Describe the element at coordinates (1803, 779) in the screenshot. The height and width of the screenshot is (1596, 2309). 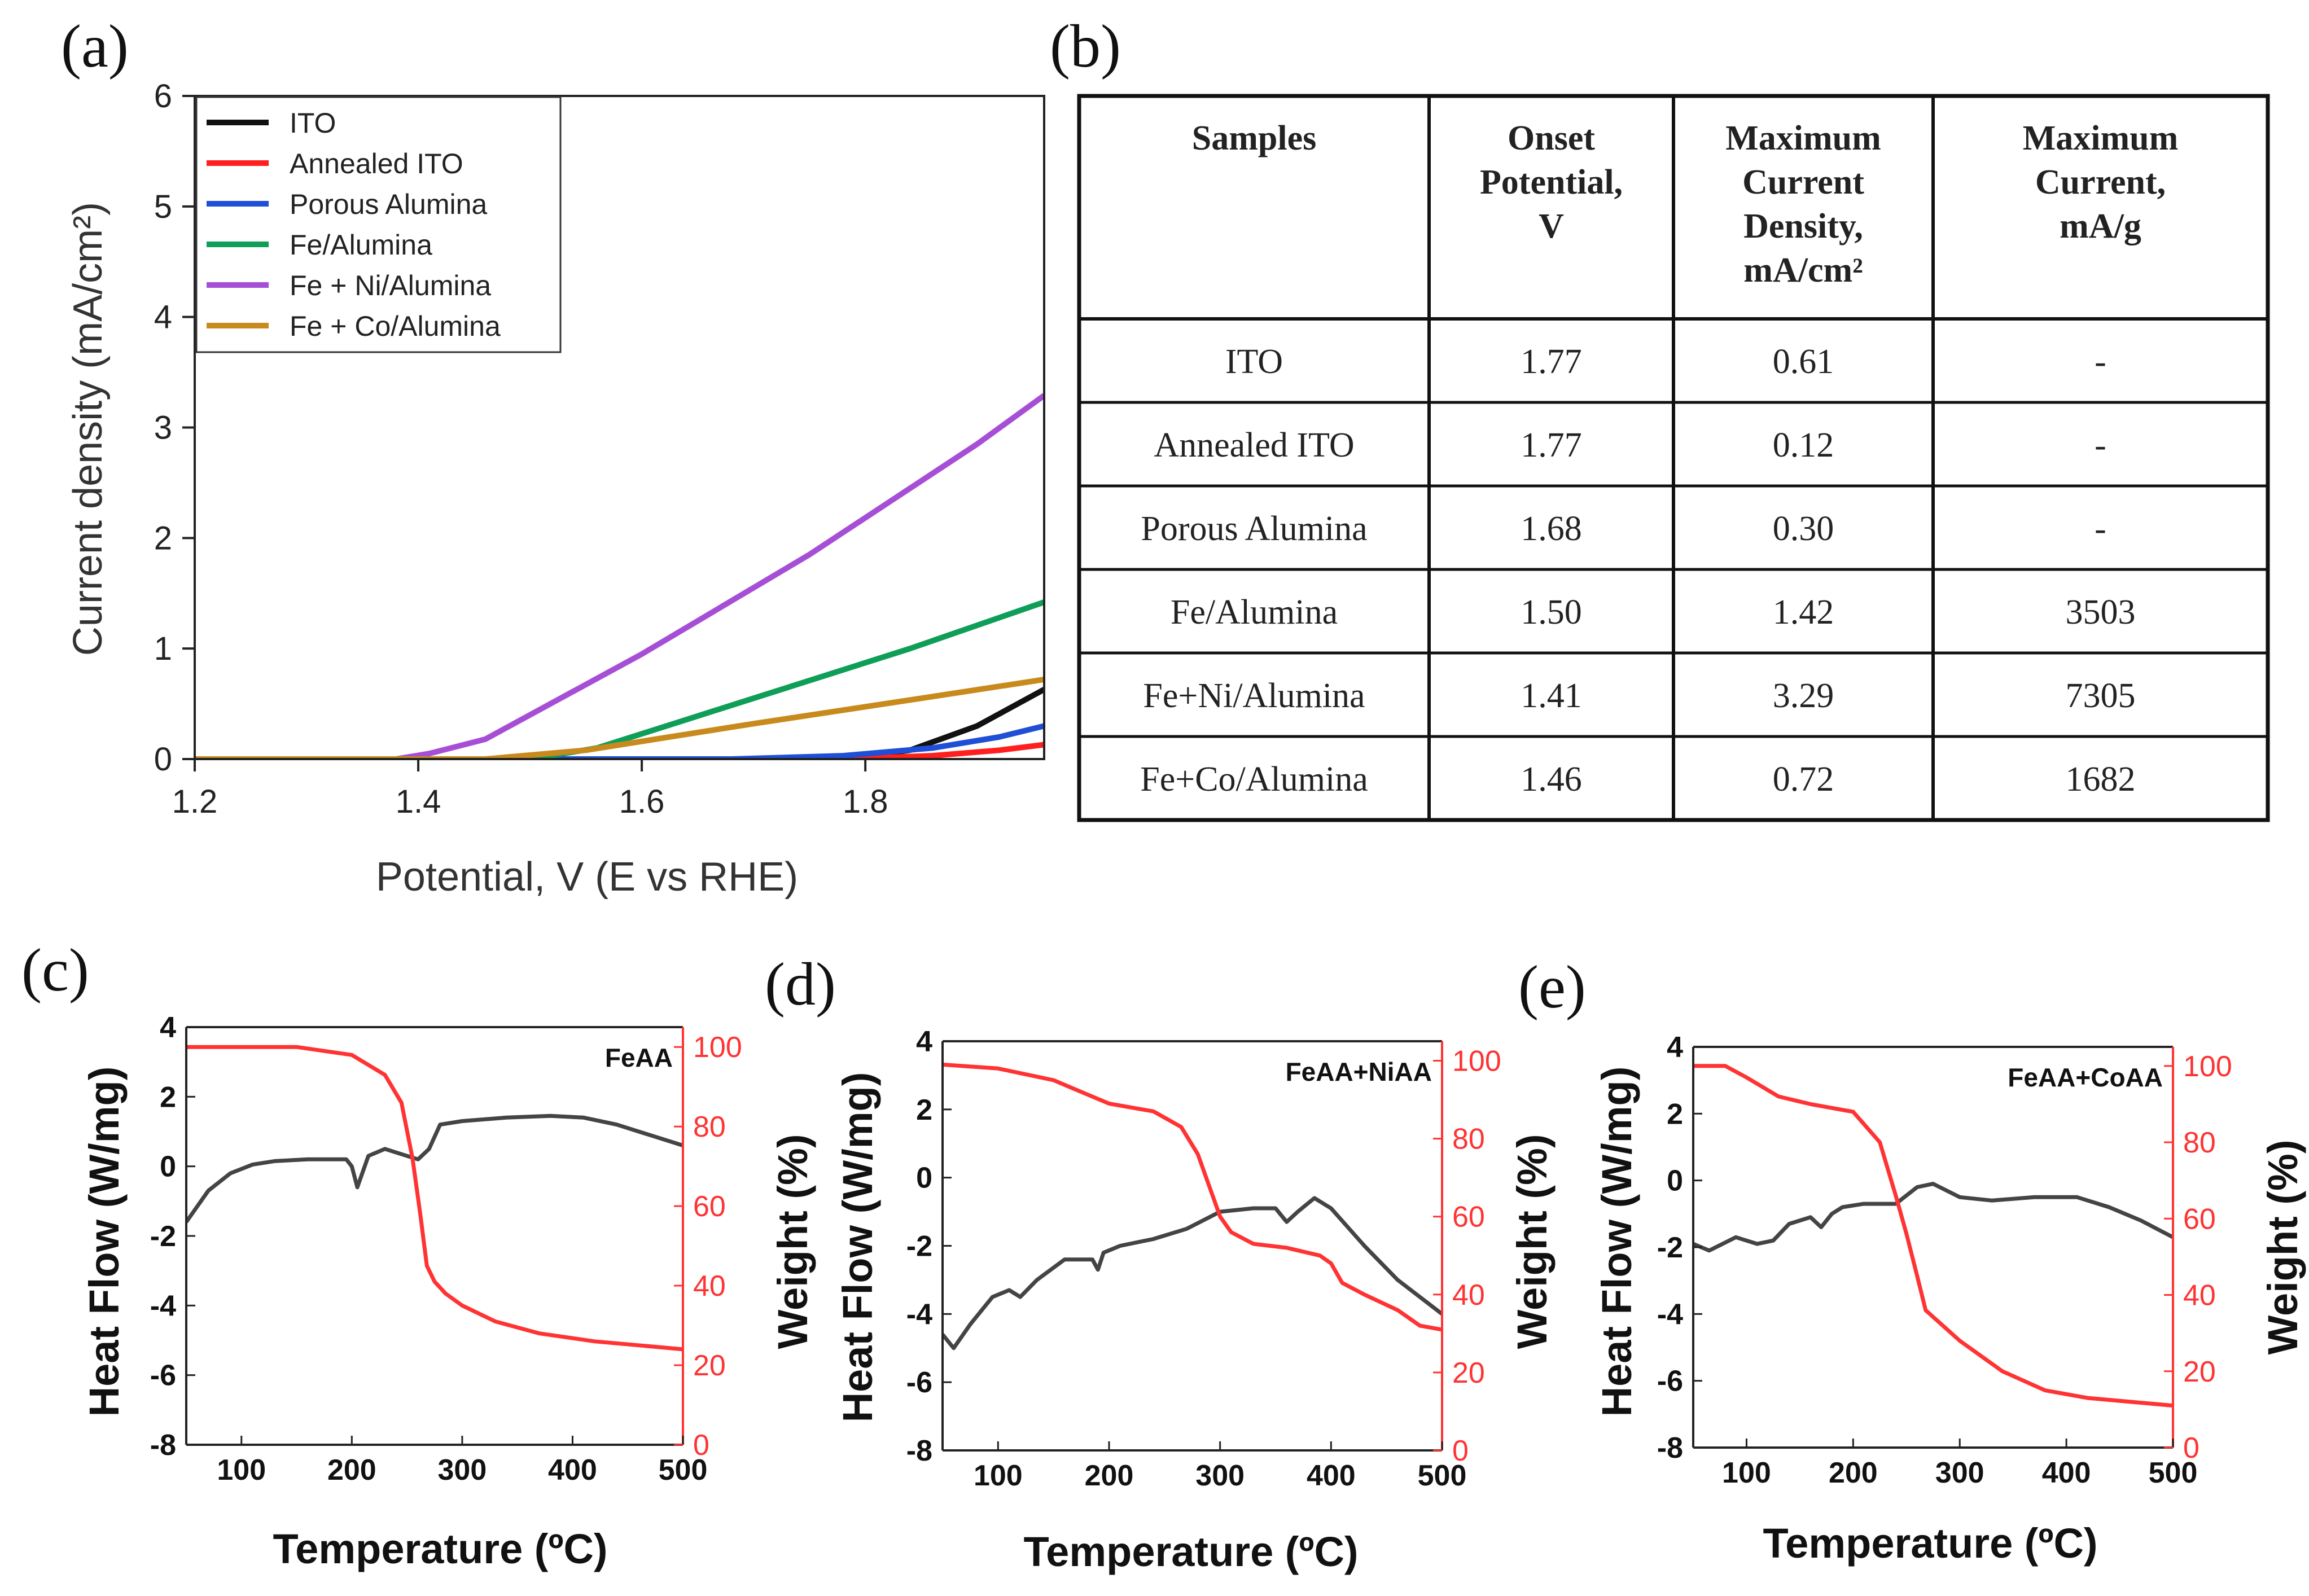
I see `table-b-cell: 0.72` at that location.